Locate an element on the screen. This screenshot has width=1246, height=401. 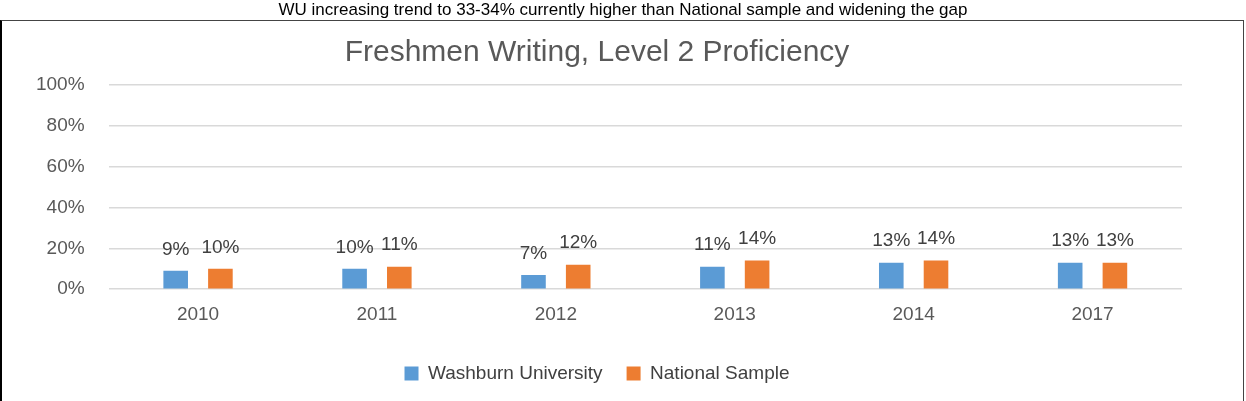
x-tick-label: 2014 is located at coordinates (914, 313).